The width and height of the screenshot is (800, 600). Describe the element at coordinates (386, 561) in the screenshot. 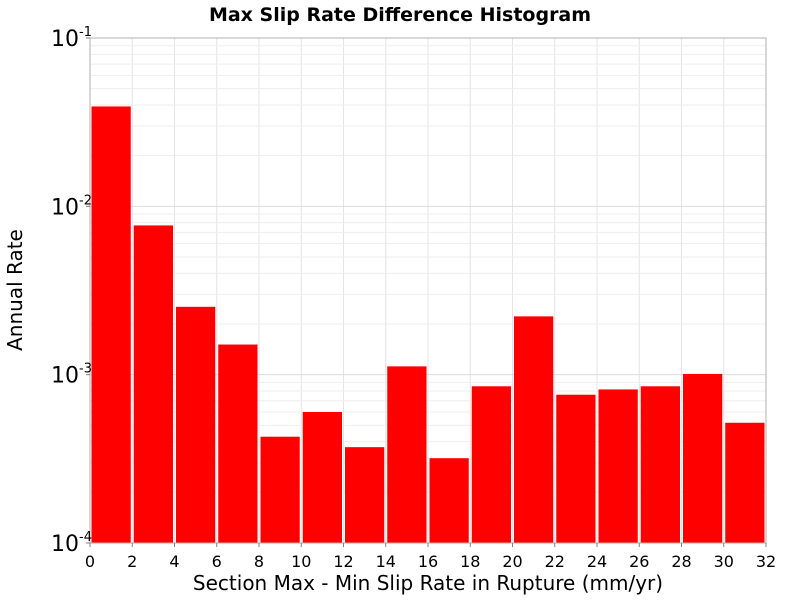

I see `x-tick-label: 14` at that location.